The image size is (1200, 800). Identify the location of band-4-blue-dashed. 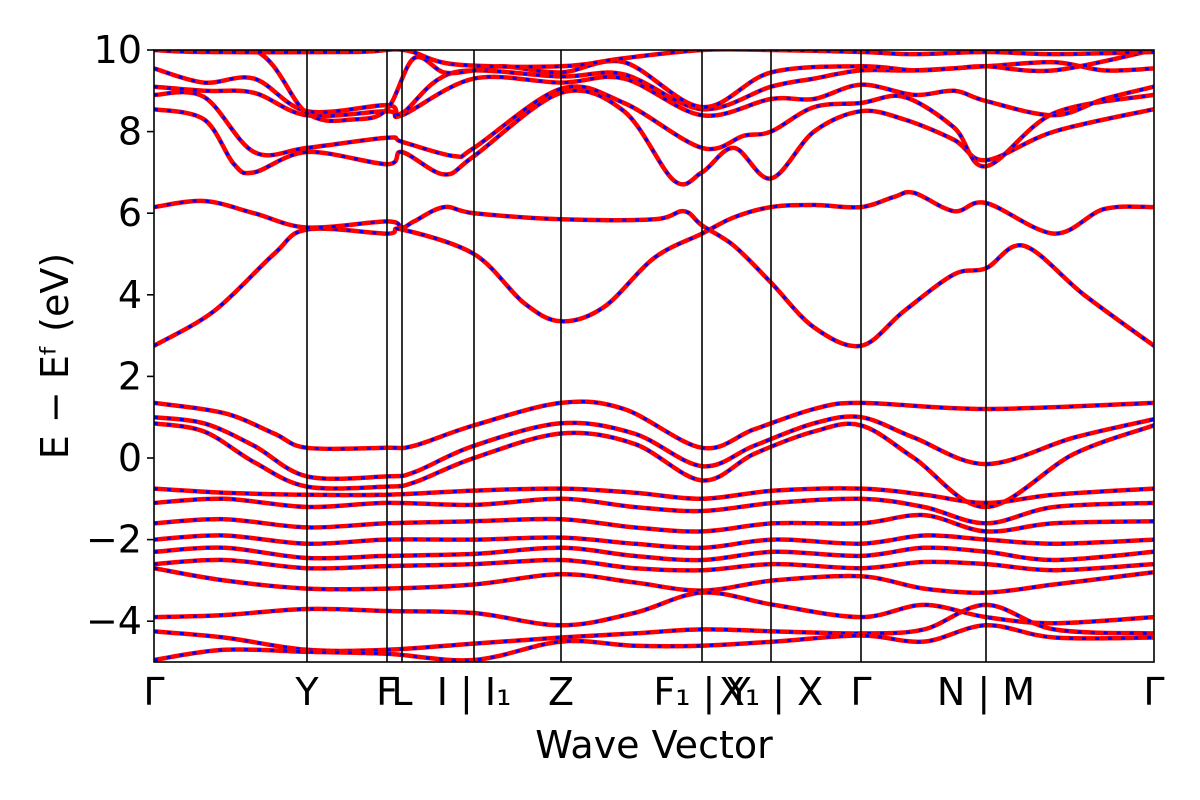
(654, 465).